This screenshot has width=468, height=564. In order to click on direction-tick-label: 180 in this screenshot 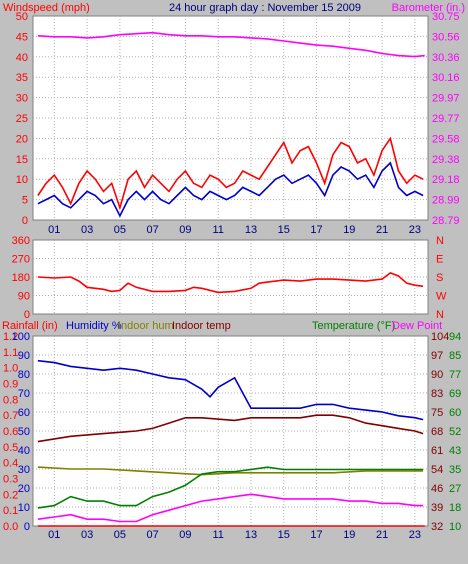, I will do `click(21, 278)`.